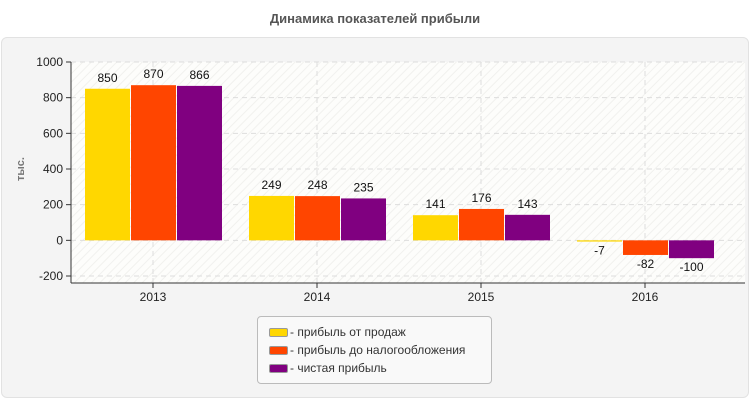  Describe the element at coordinates (481, 198) in the screenshot. I see `data-label: 176` at that location.